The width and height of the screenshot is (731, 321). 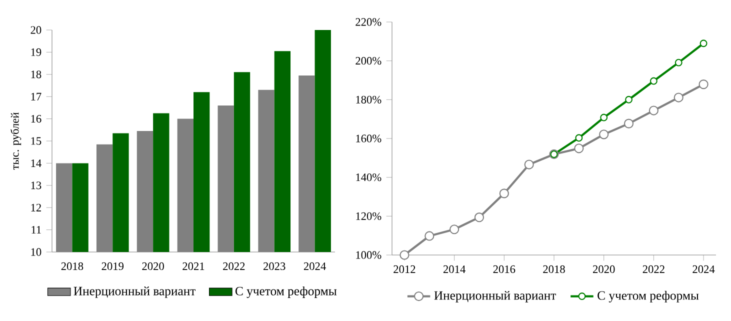 I want to click on y-tick-label: 14, so click(x=36, y=163).